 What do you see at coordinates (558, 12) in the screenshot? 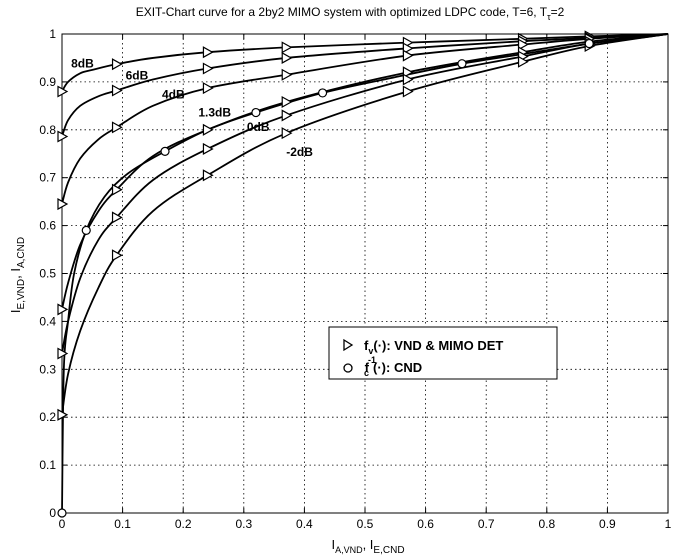
I see `title-tail: =2` at bounding box center [558, 12].